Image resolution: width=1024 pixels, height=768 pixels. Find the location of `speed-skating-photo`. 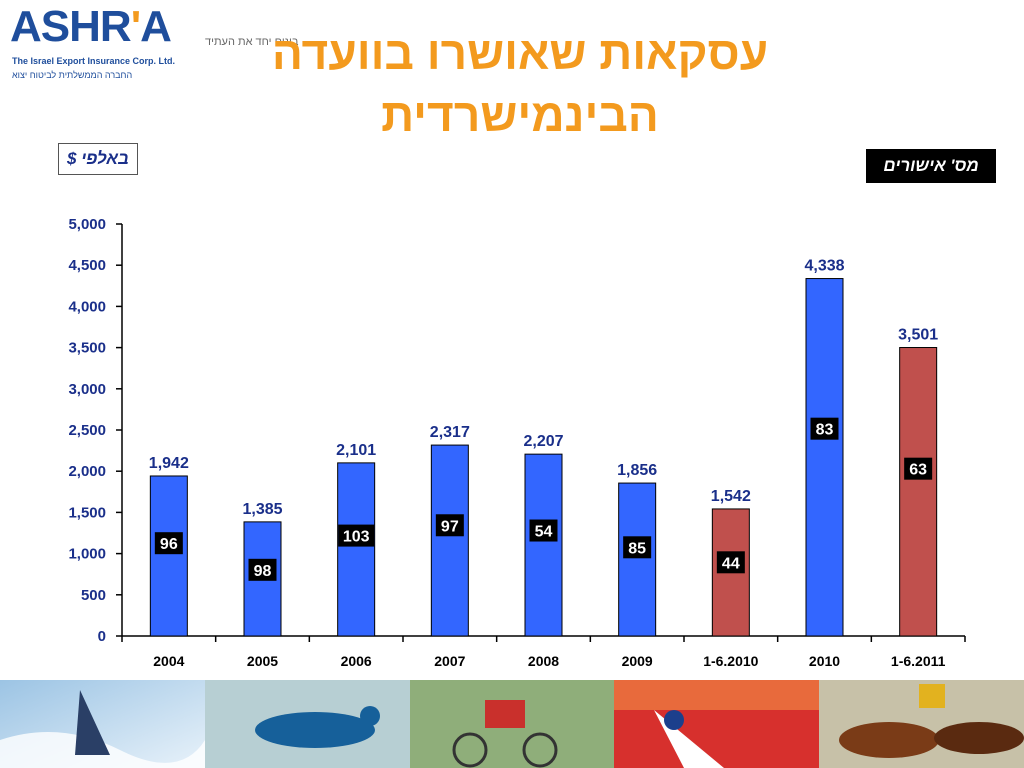

speed-skating-photo is located at coordinates (307, 724).